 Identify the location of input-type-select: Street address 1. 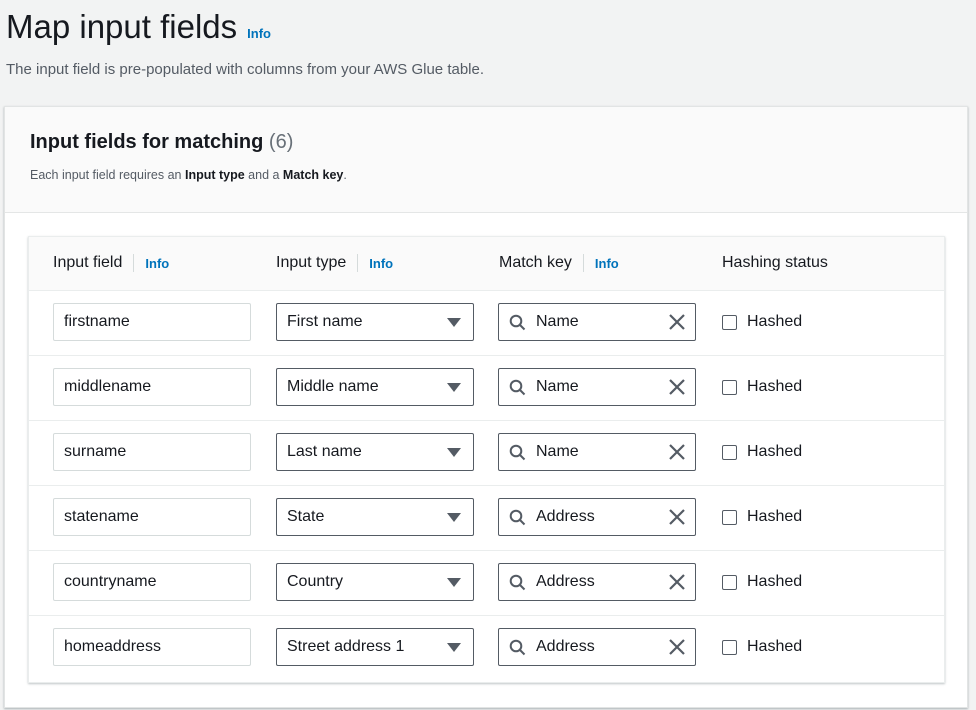
(375, 647).